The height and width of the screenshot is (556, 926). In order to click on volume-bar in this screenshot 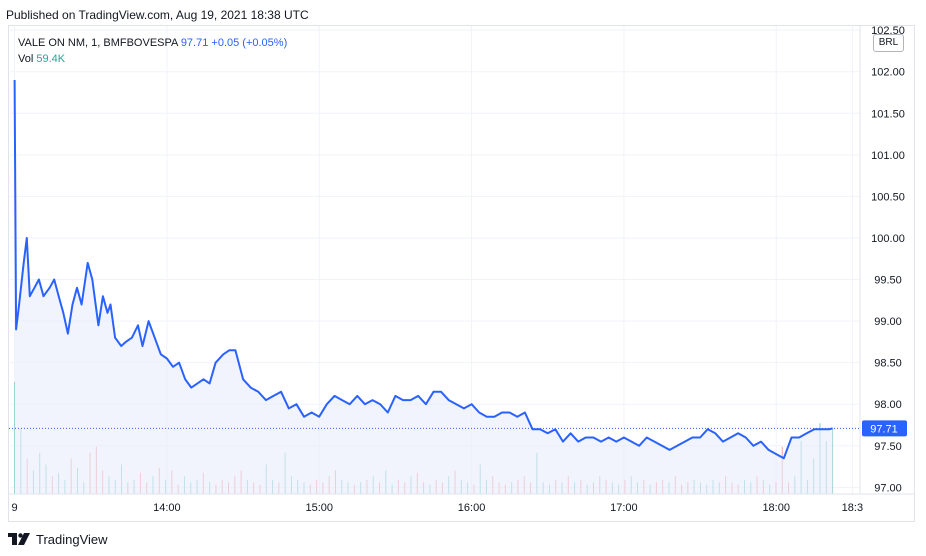, I will do `click(15, 437)`.